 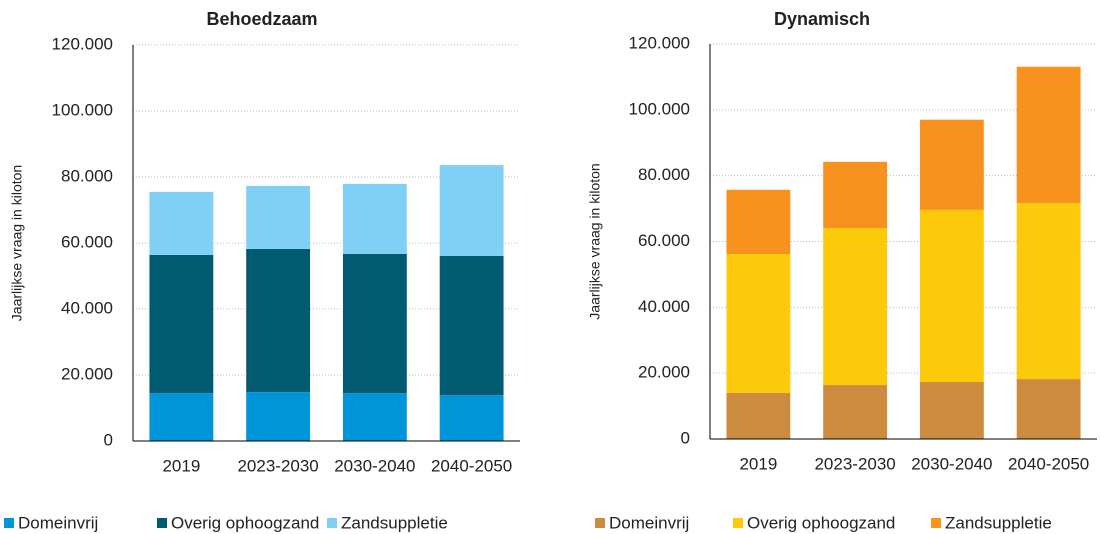 I want to click on chart-title: Dynamisch, so click(x=822, y=19).